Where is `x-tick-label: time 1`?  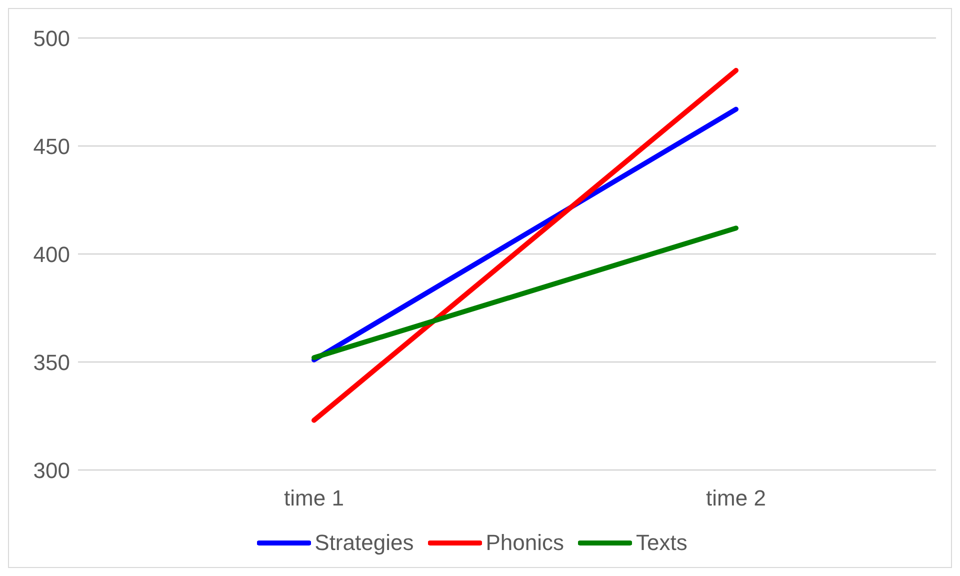 x-tick-label: time 1 is located at coordinates (314, 498).